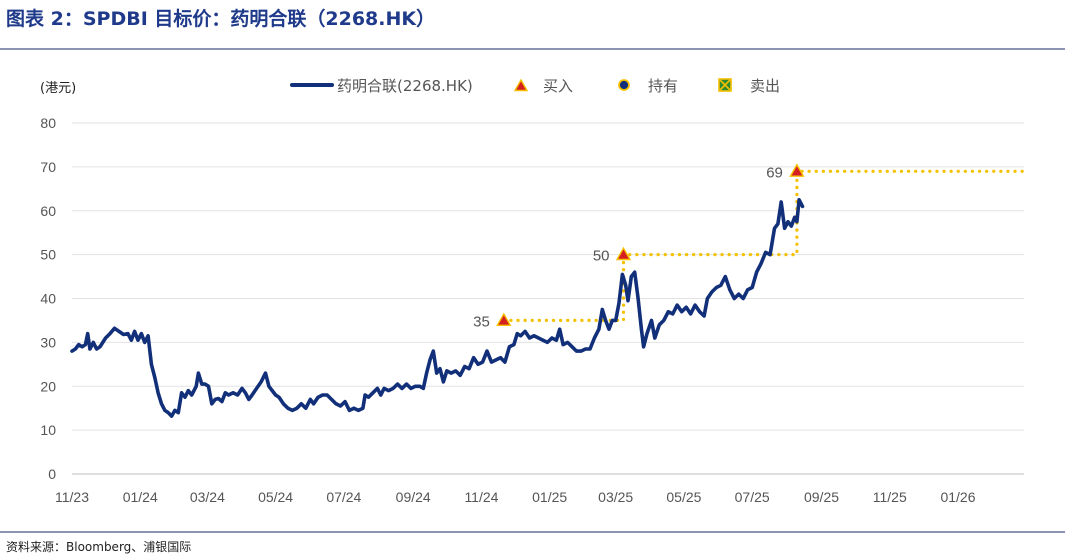 This screenshot has width=1065, height=560. Describe the element at coordinates (532, 532) in the screenshot. I see `bottom-rule` at that location.